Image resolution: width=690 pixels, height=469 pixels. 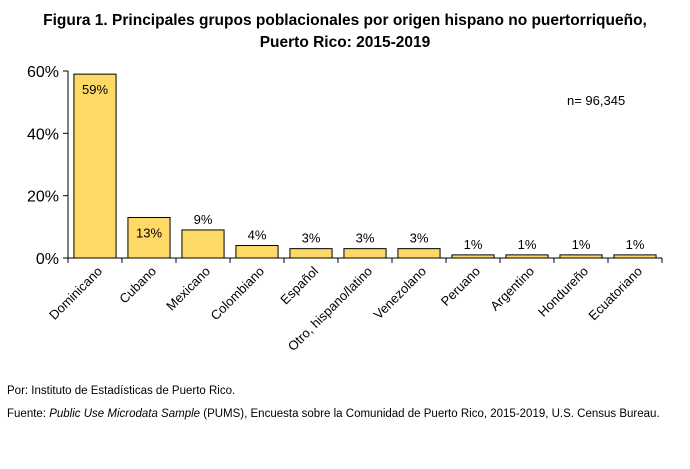 What do you see at coordinates (149, 232) in the screenshot?
I see `data-label: 13%` at bounding box center [149, 232].